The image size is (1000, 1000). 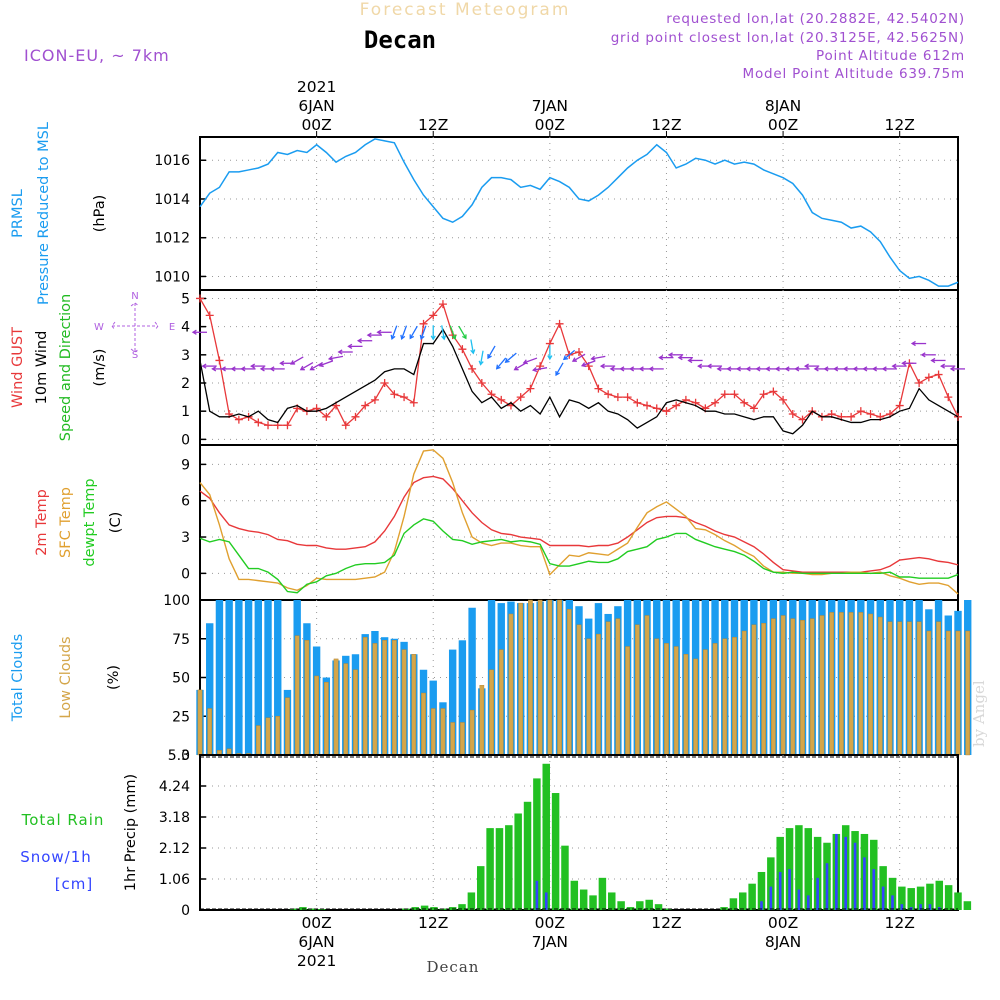 What do you see at coordinates (172, 327) in the screenshot?
I see `compass-e: E` at bounding box center [172, 327].